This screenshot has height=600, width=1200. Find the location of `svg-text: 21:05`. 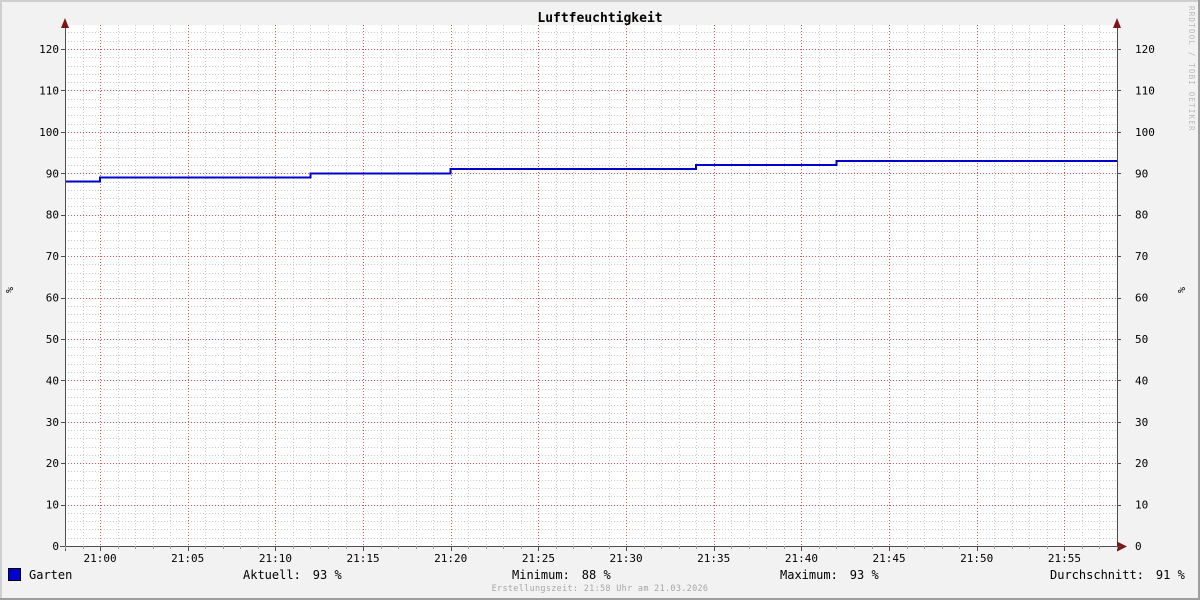

svg-text: 21:05 is located at coordinates (187, 558).